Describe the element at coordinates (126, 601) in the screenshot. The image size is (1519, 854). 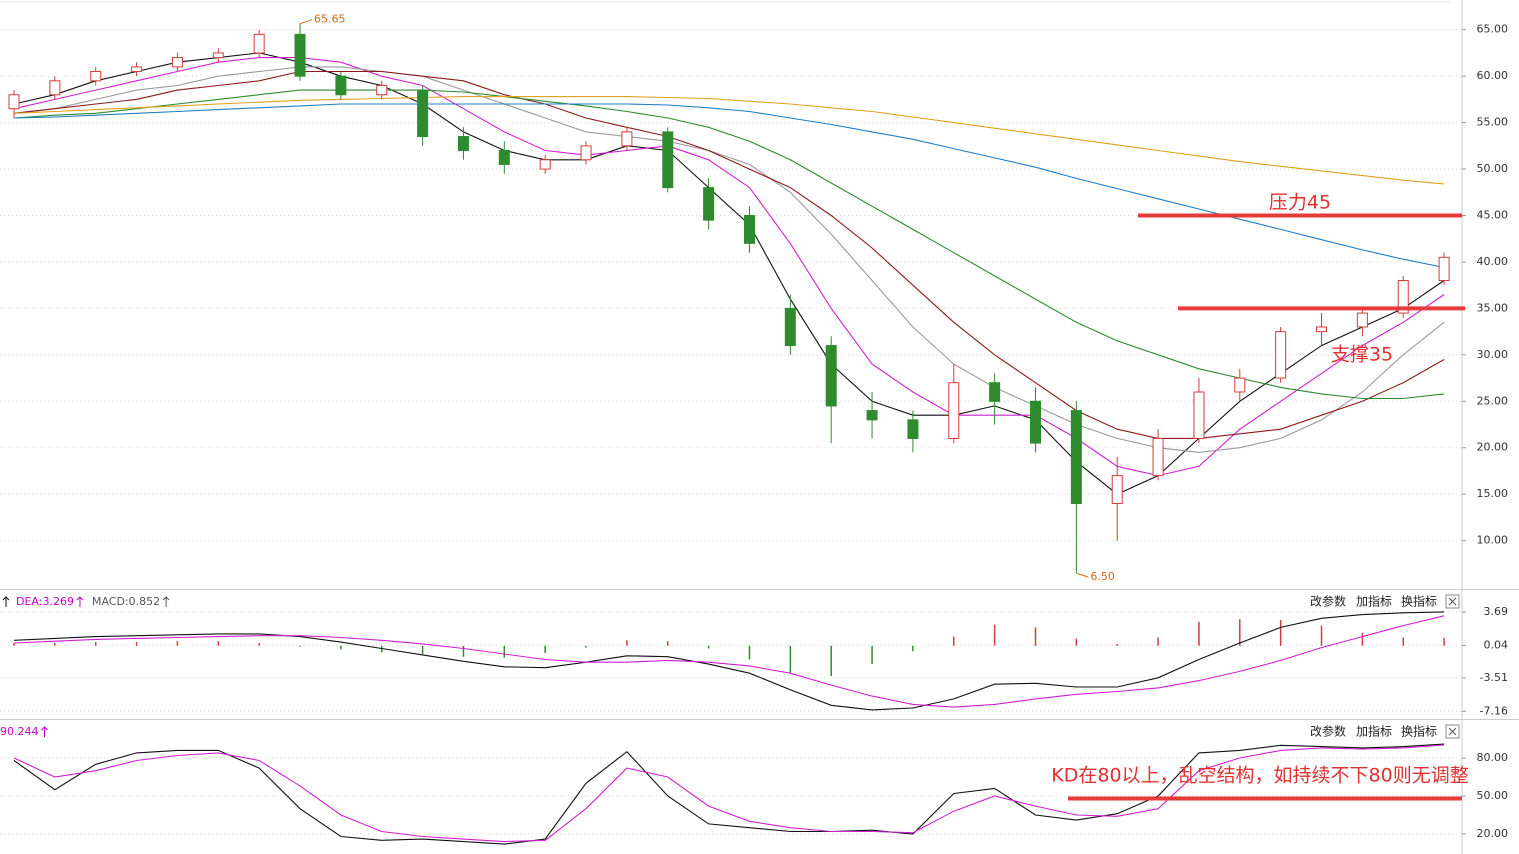
I see `indicator-value: MACD:0.852` at that location.